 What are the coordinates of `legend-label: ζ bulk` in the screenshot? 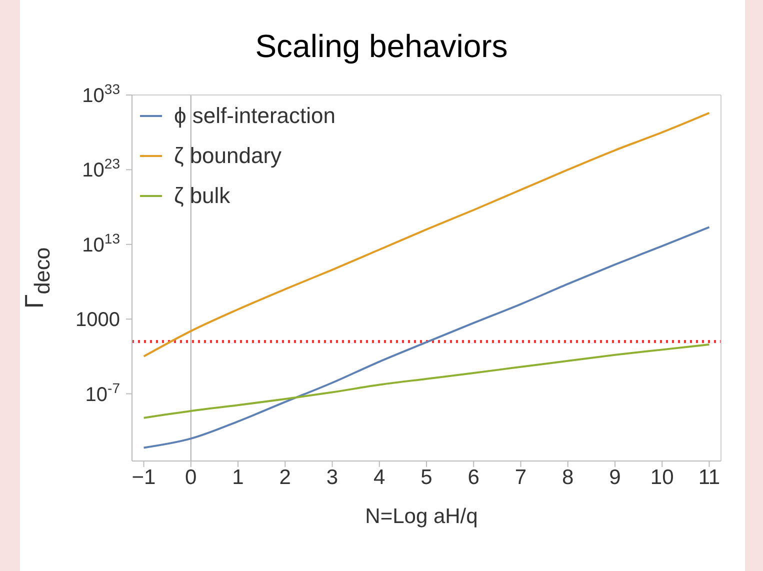 It's located at (202, 196).